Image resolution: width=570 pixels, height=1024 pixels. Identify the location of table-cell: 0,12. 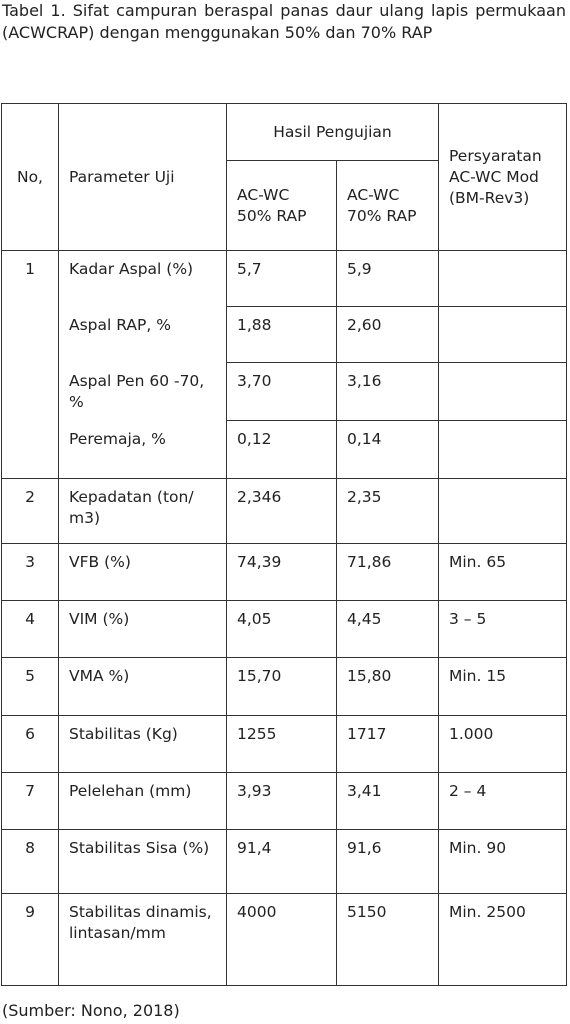
(281, 449).